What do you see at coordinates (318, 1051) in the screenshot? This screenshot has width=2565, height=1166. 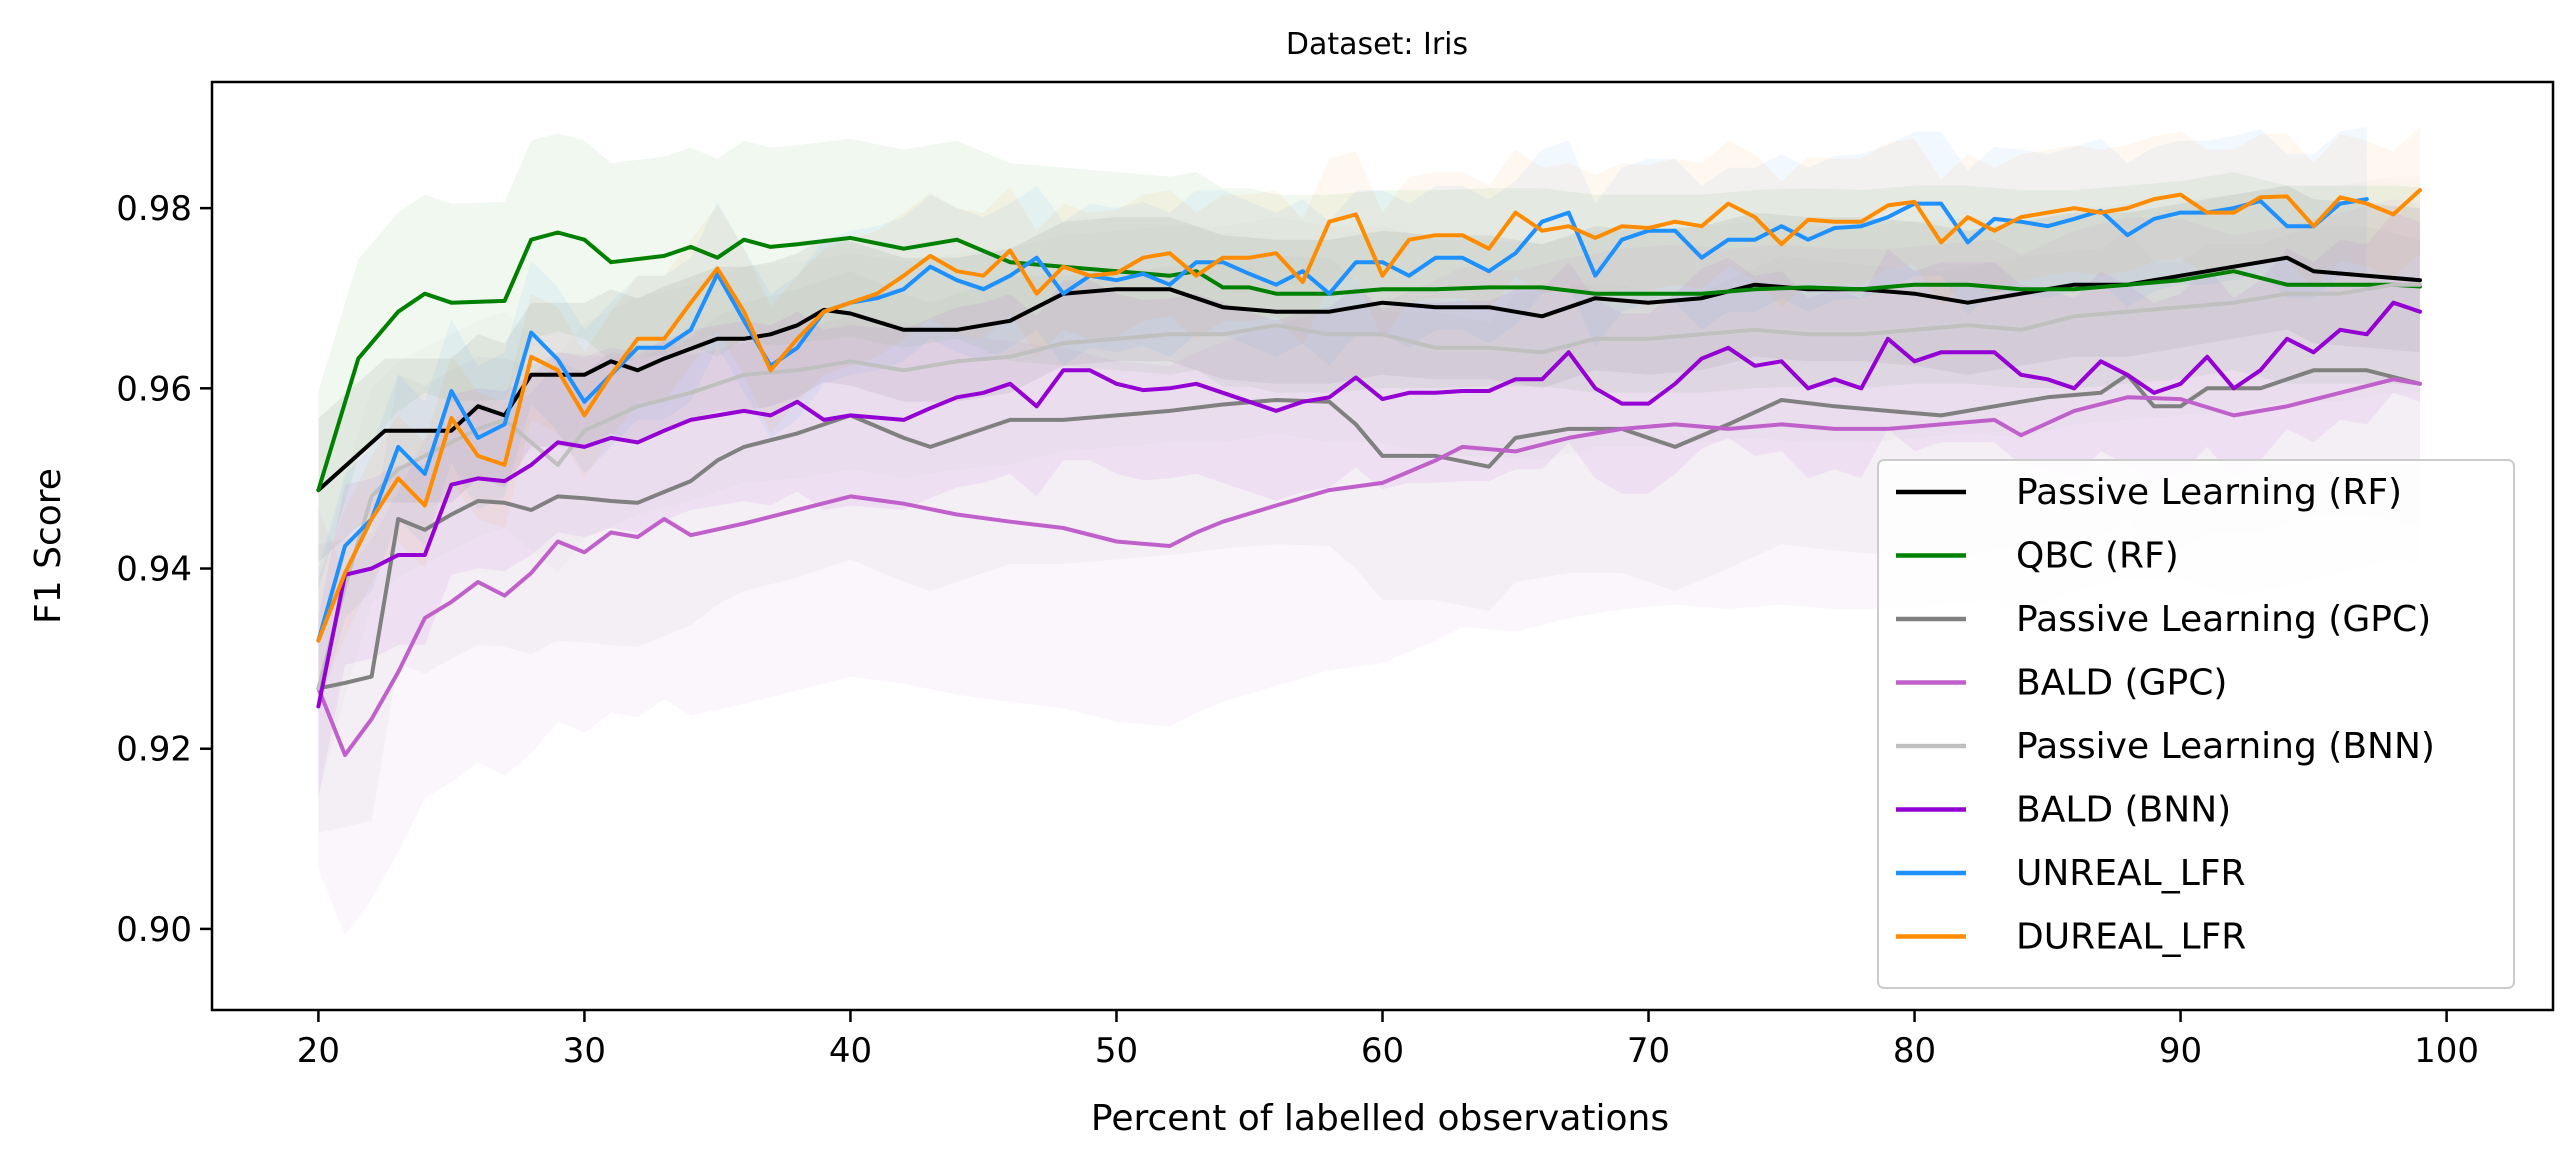 I see `x-tick-label: 20` at bounding box center [318, 1051].